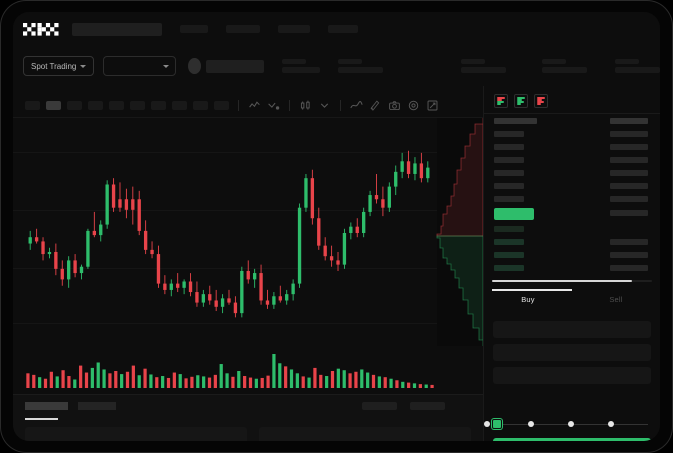  I want to click on search-input, so click(117, 29).